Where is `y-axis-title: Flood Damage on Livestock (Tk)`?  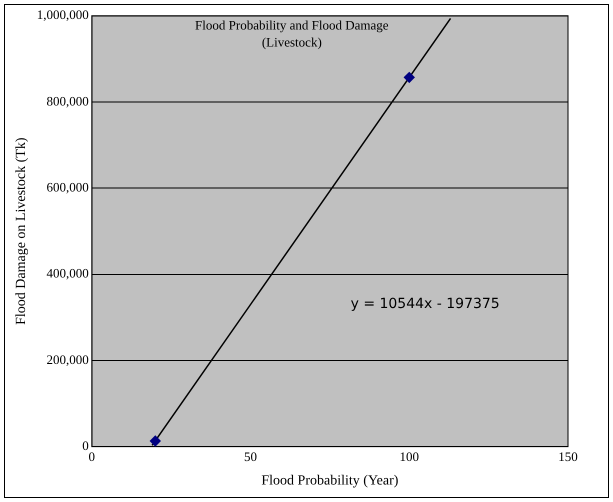 y-axis-title: Flood Damage on Livestock (Tk) is located at coordinates (22, 231).